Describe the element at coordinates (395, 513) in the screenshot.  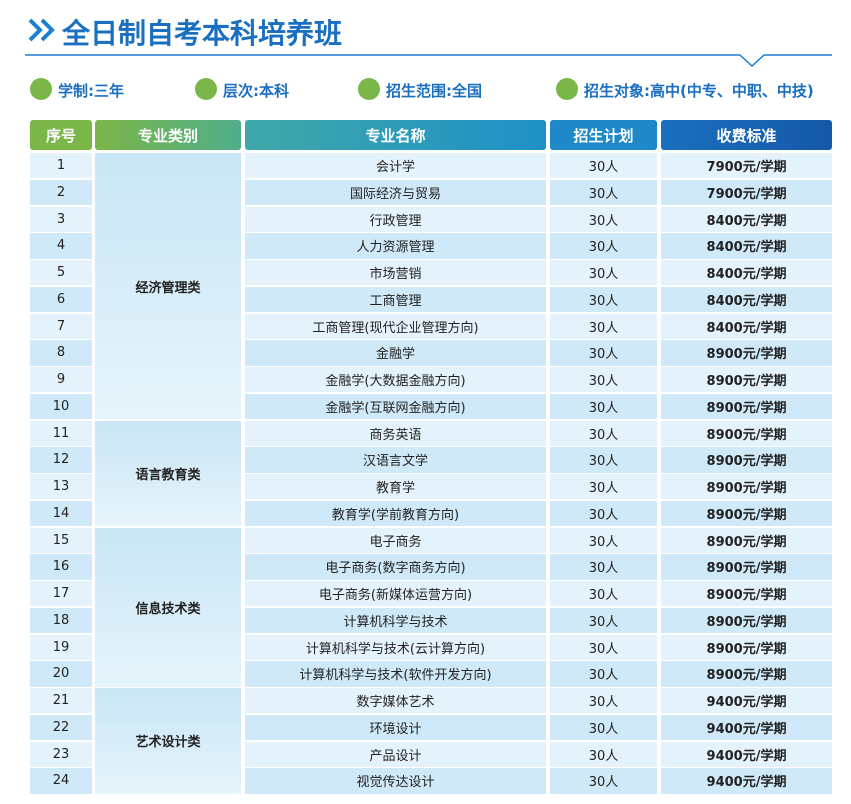
I see `cell: 教育学(学前教育方向)` at that location.